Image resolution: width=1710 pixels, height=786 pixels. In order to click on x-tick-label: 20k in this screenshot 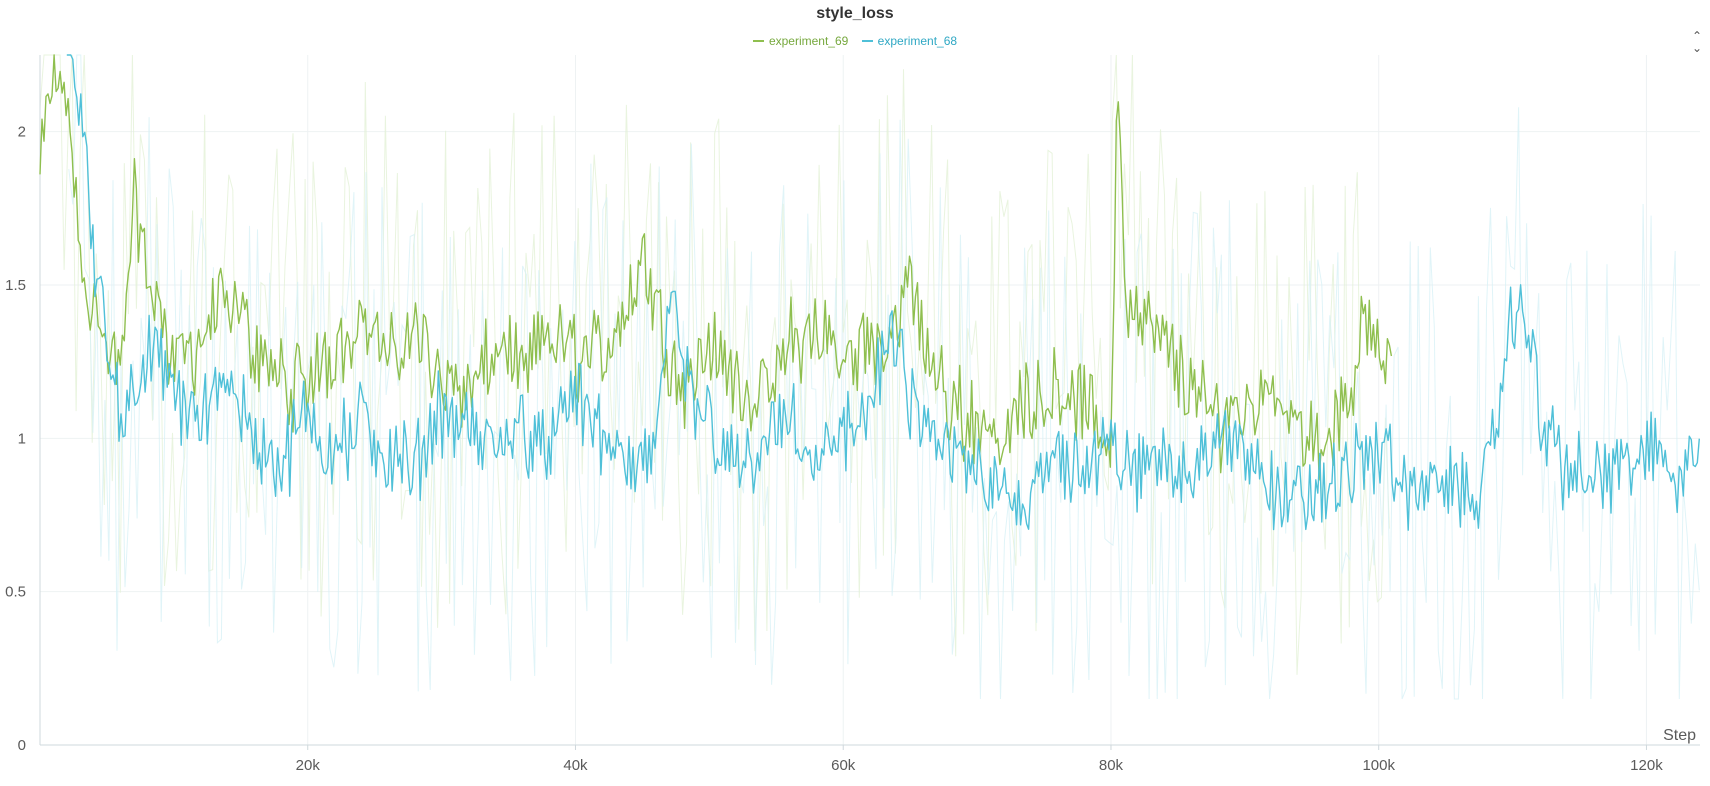, I will do `click(308, 765)`.